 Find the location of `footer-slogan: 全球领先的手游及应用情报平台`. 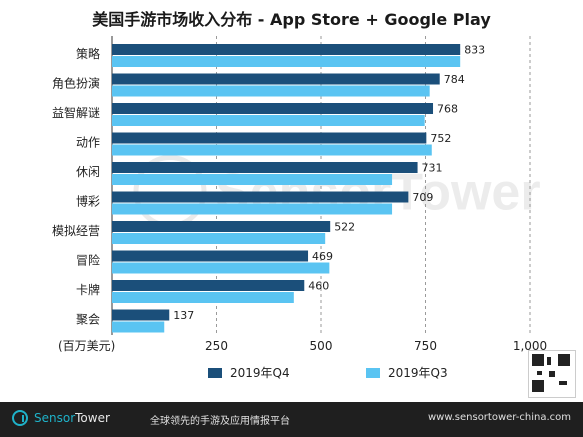

footer-slogan: 全球领先的手游及应用情报平台 is located at coordinates (220, 421).